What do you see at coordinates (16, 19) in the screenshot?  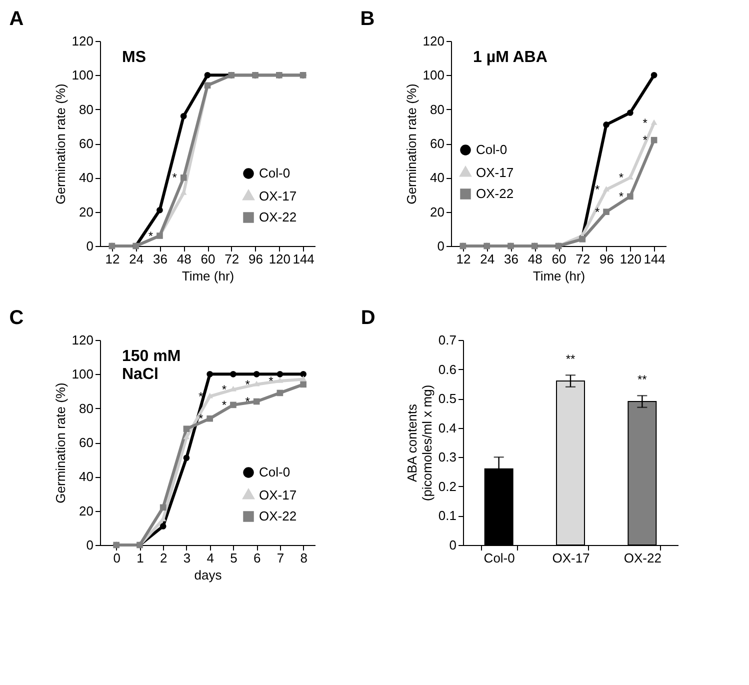 I see `text: A` at bounding box center [16, 19].